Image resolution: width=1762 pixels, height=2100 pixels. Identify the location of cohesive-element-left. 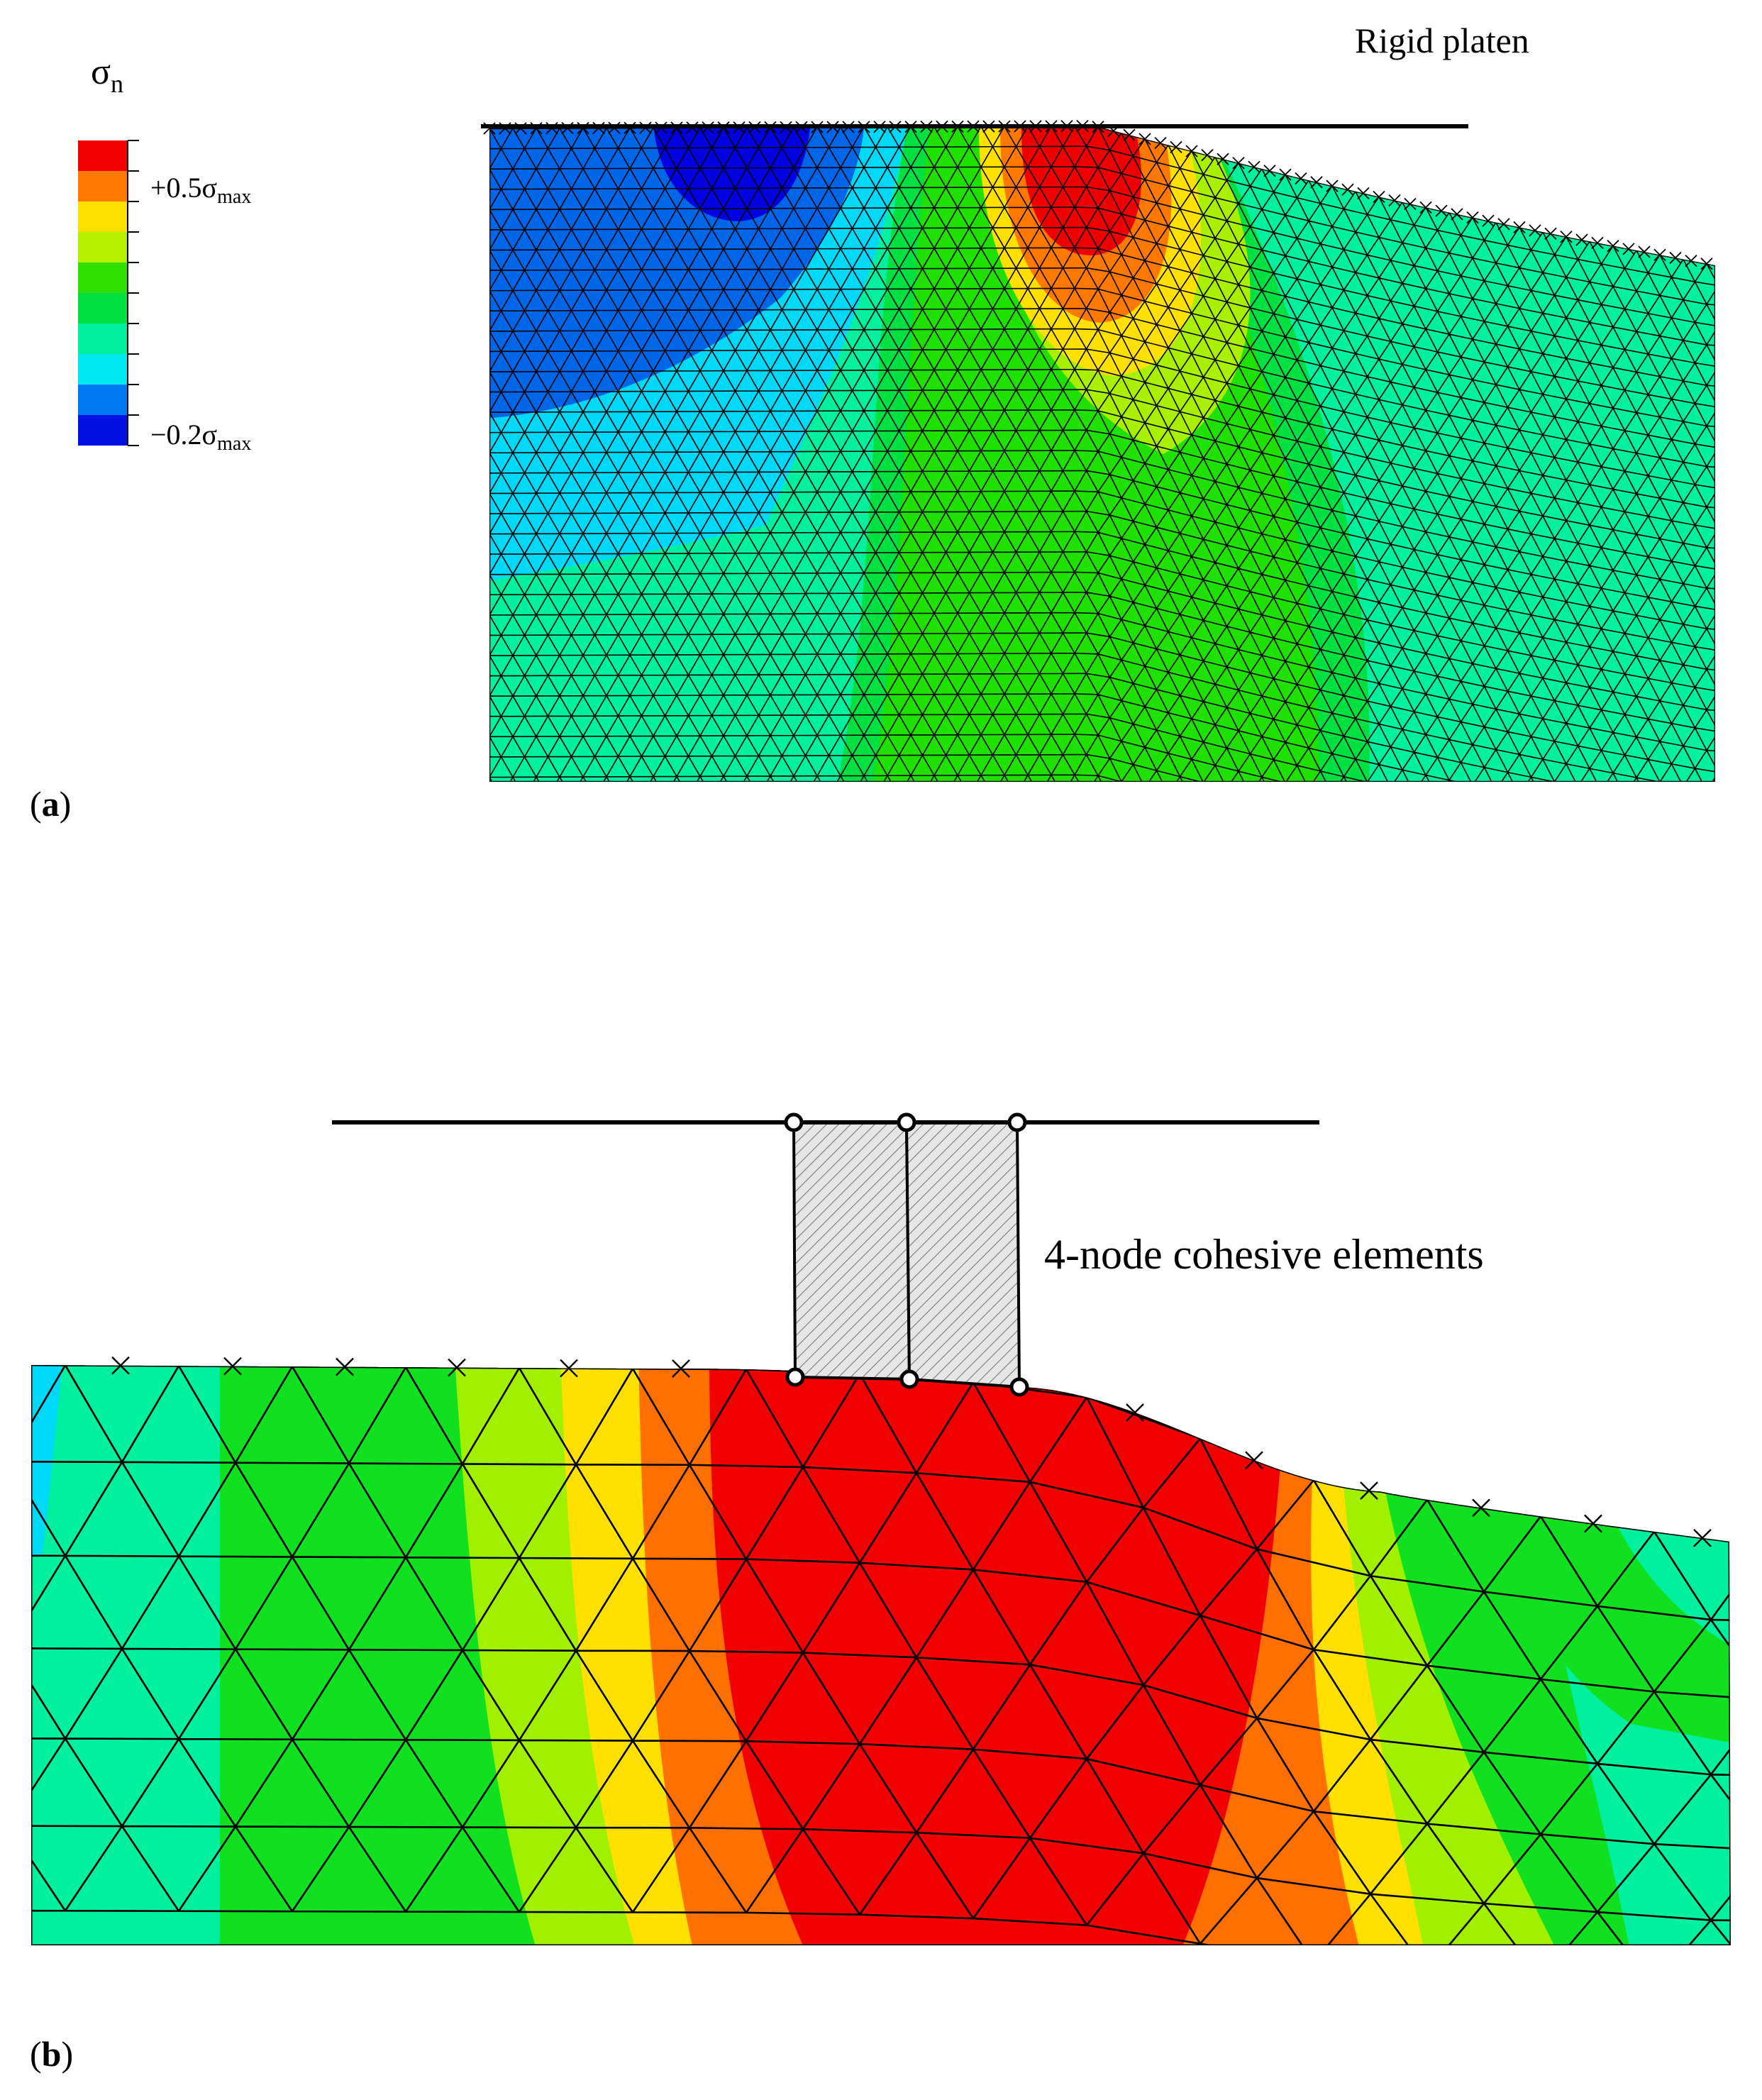
(852, 1251).